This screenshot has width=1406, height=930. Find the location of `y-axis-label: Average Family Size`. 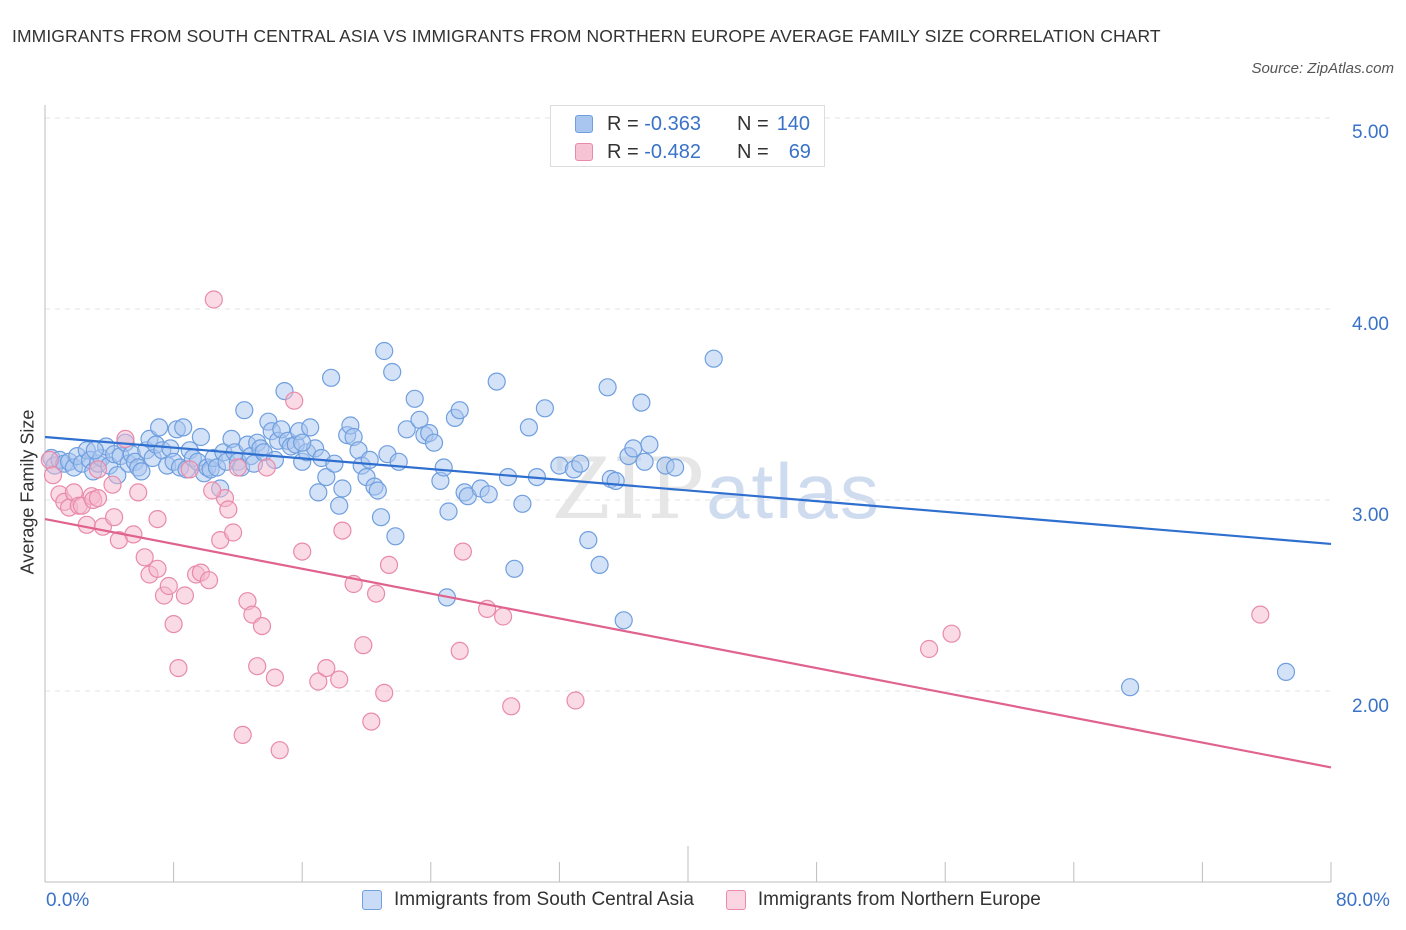

y-axis-label: Average Family Size is located at coordinates (27, 492).